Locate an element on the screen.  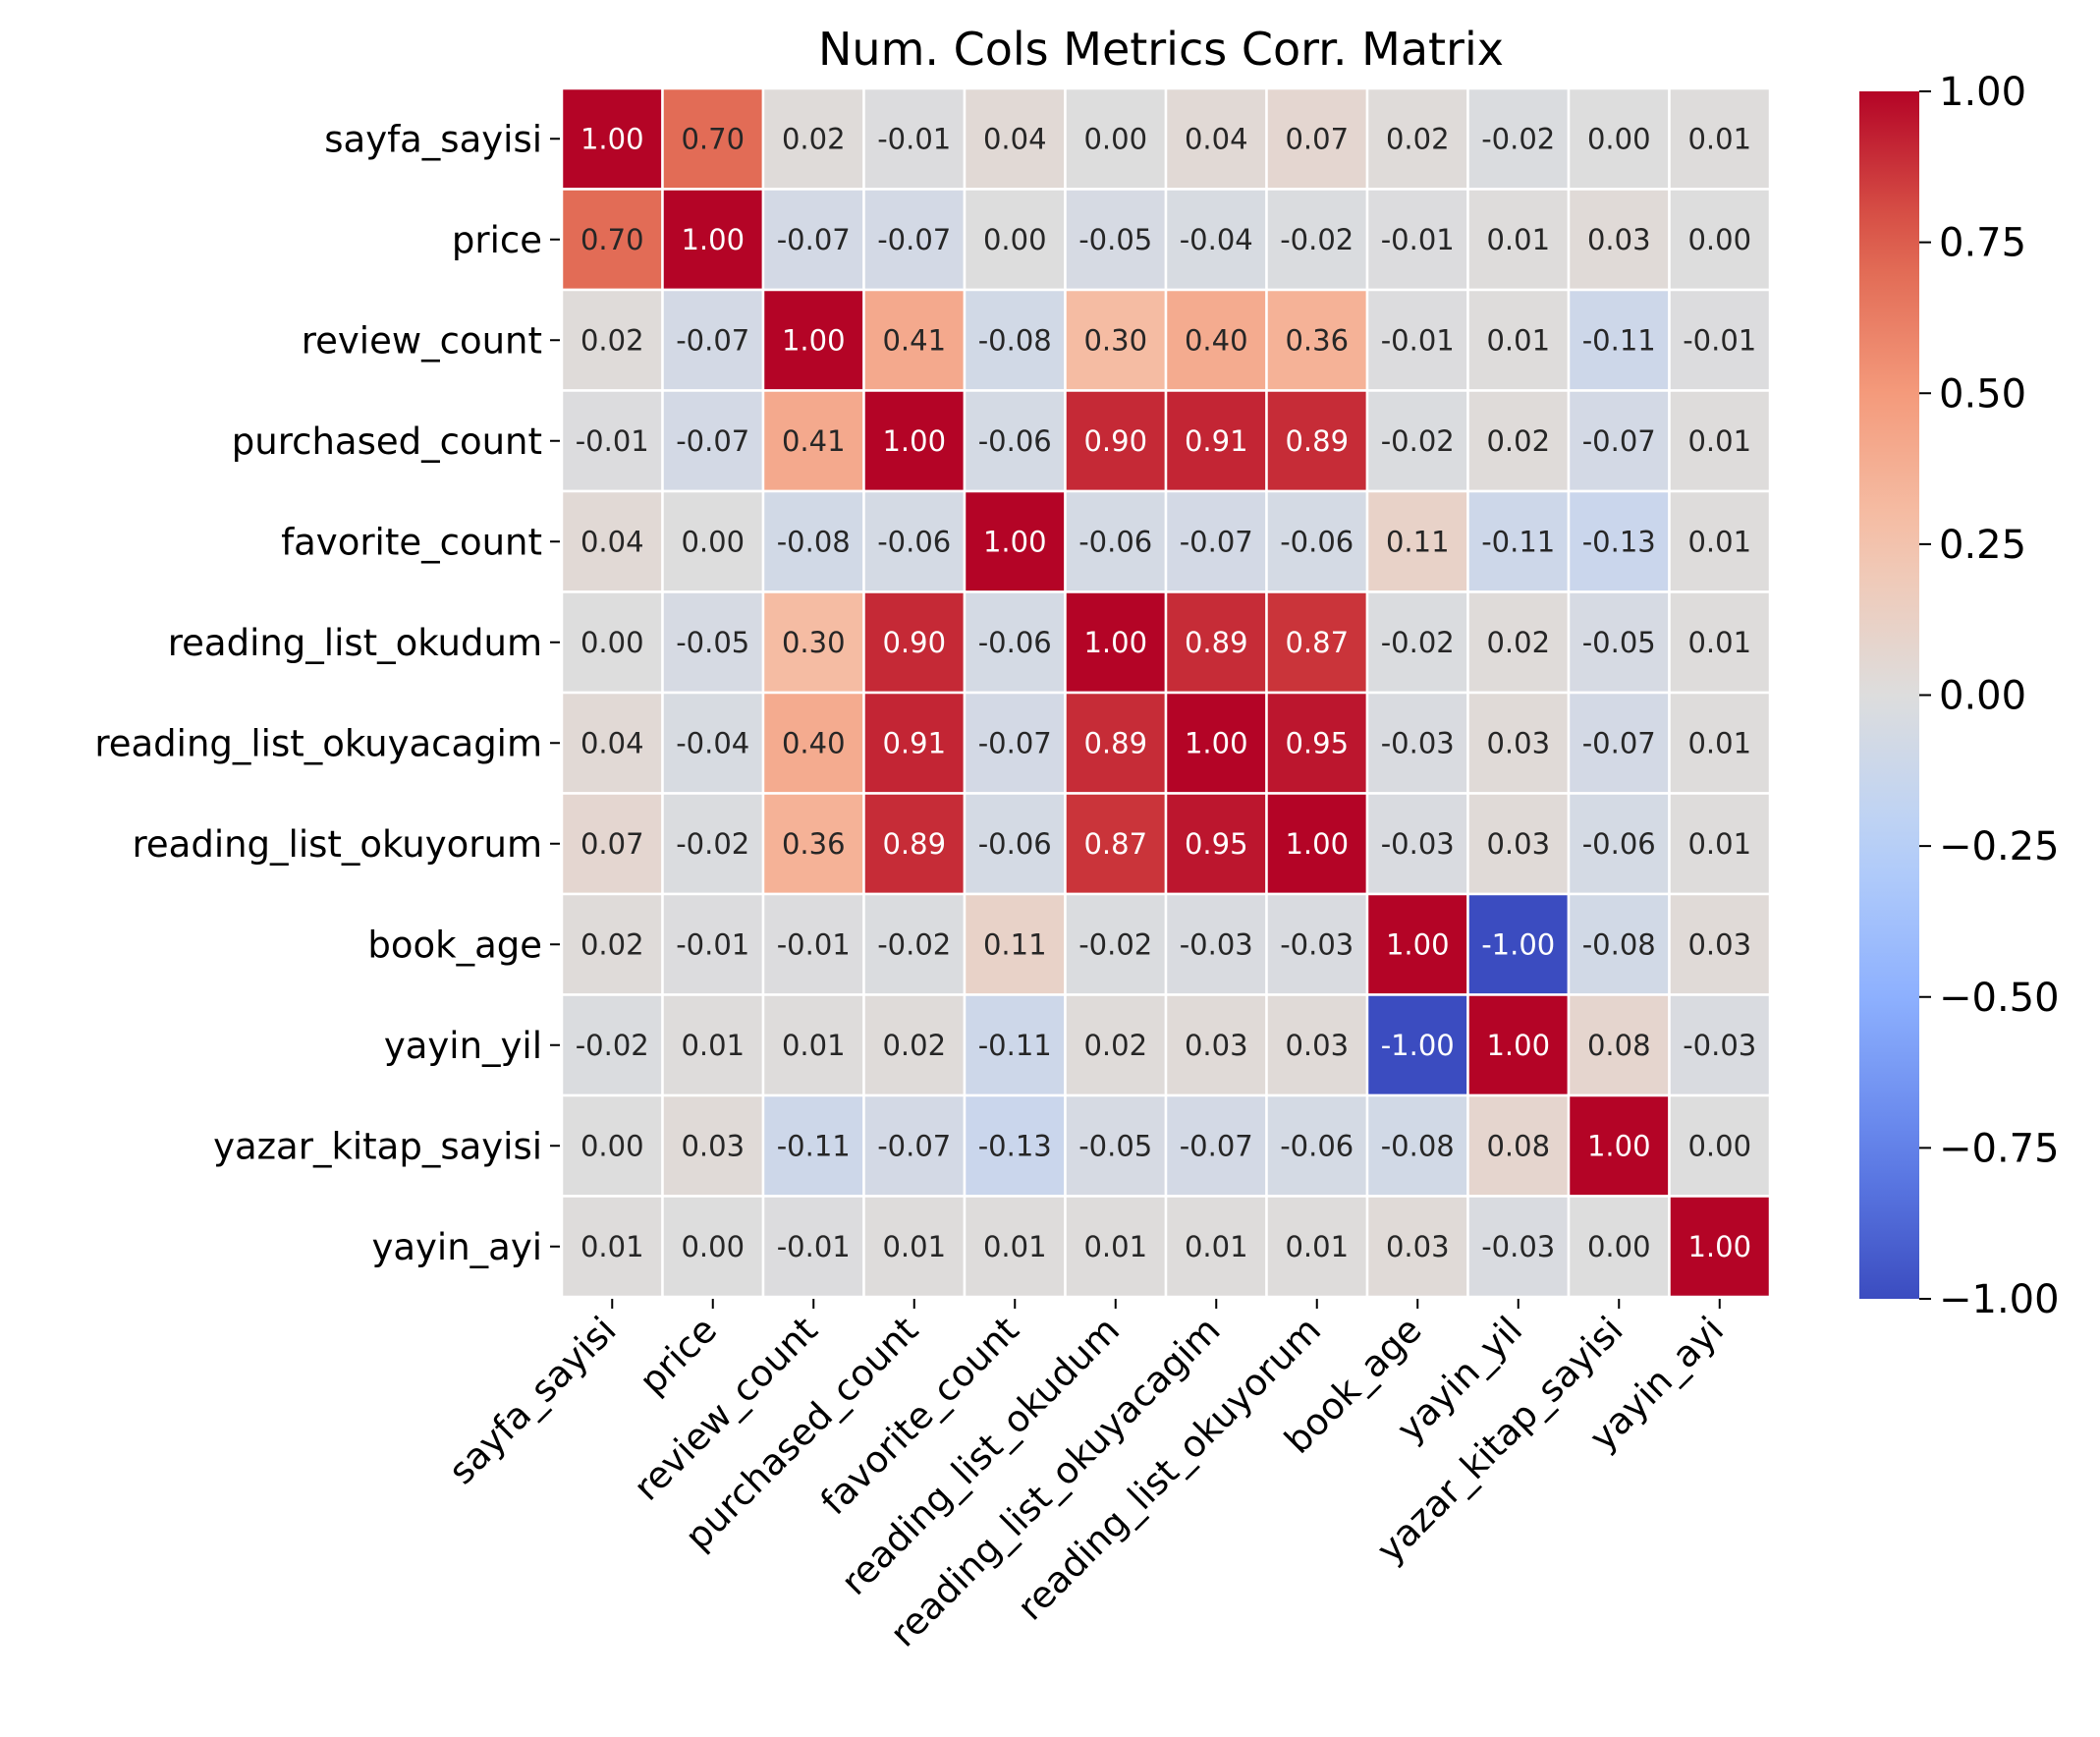
y-tick-label-reading-list-okuyacagim: reading_list_okuyacagim is located at coordinates (318, 743).